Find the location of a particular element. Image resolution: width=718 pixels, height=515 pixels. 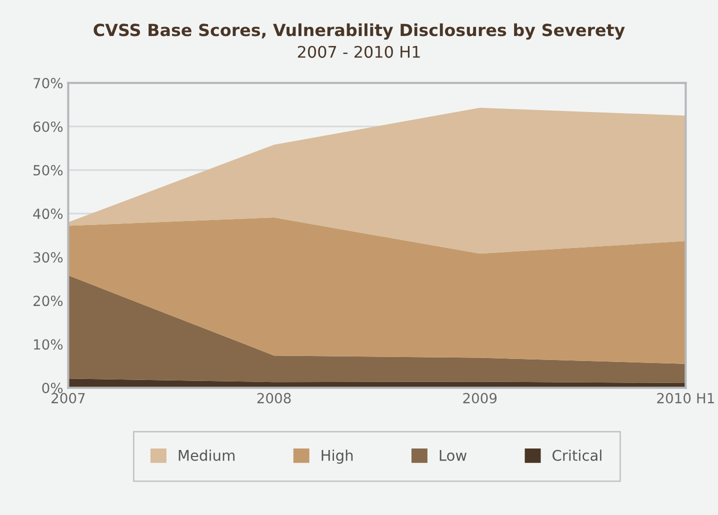

chart-subtitle: 2007 - 2010 H1 is located at coordinates (359, 52).